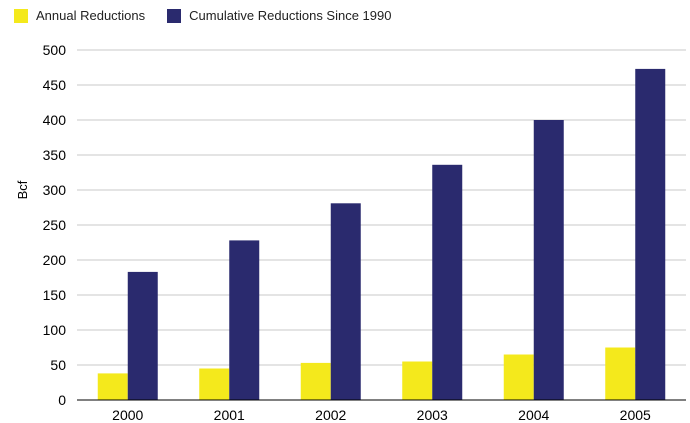 This screenshot has height=423, width=690. Describe the element at coordinates (55, 295) in the screenshot. I see `y-tick-label: 150` at that location.